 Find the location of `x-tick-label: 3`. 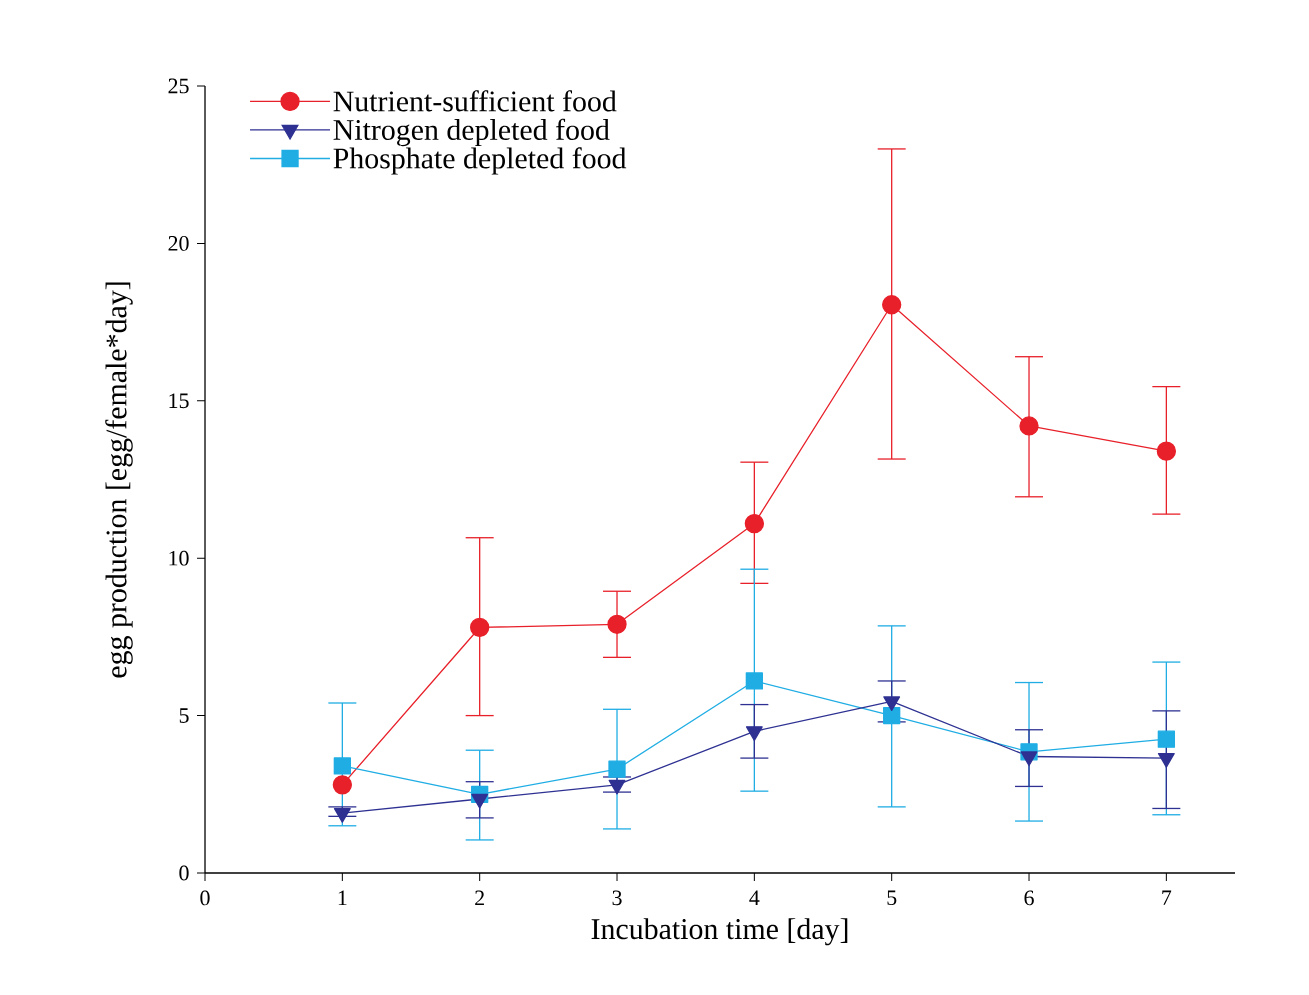

x-tick-label: 3 is located at coordinates (617, 898).